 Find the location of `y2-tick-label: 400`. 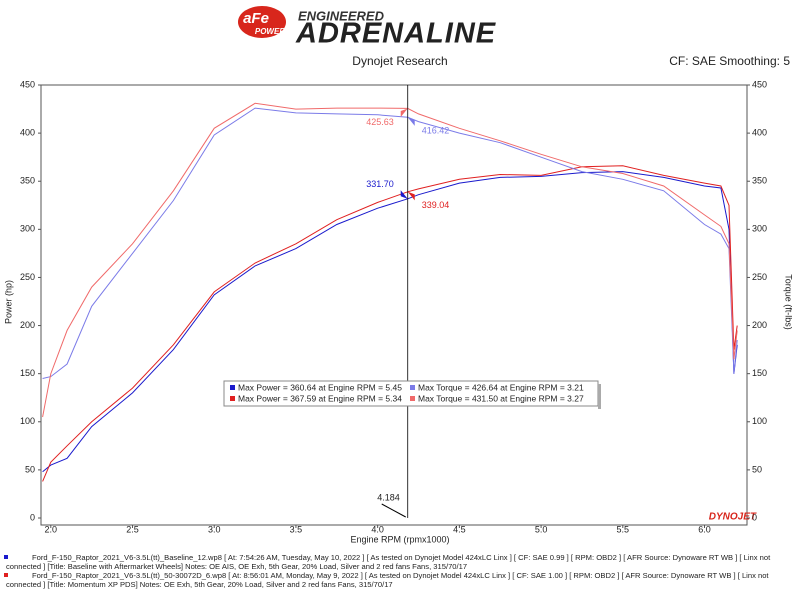

y2-tick-label: 400 is located at coordinates (759, 132).